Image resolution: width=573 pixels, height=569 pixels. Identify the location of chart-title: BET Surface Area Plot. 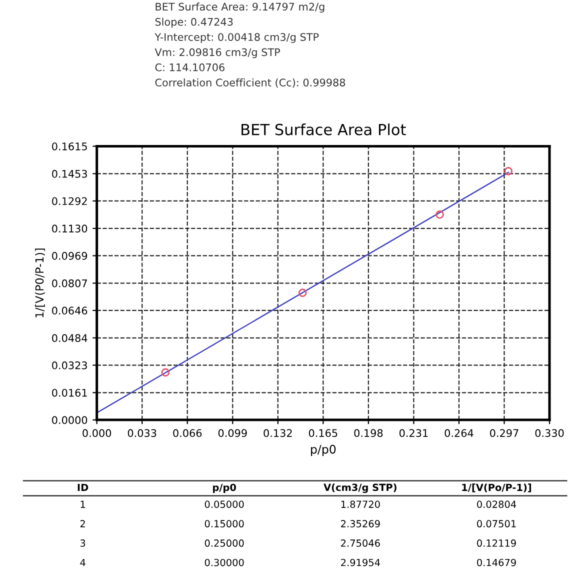
(324, 130).